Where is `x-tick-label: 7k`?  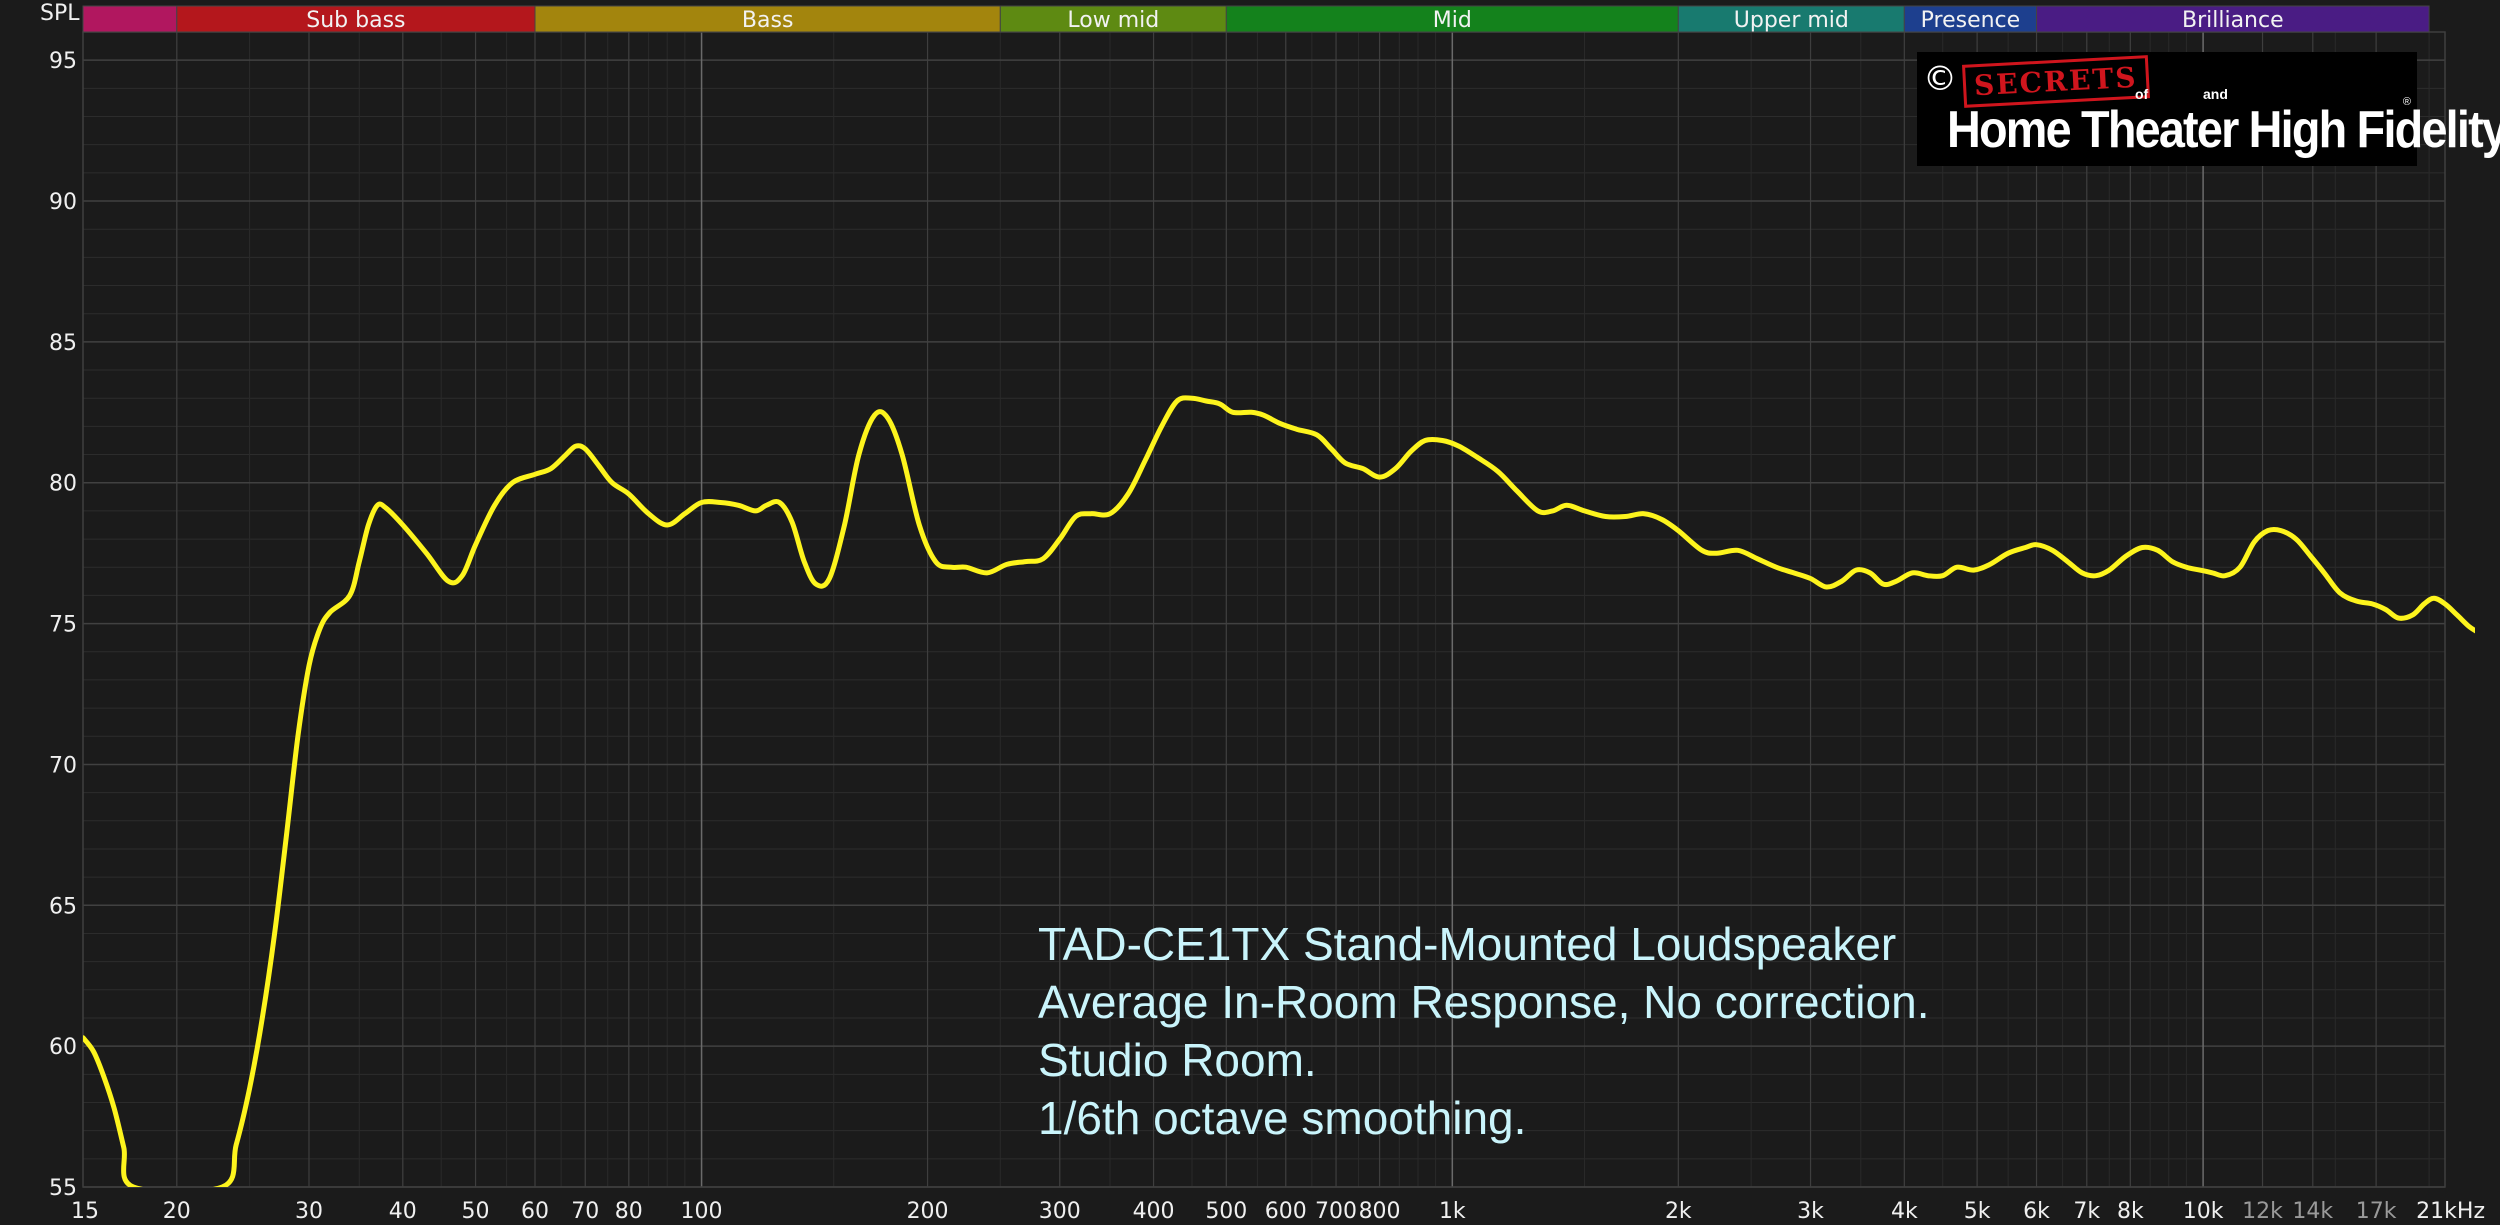 x-tick-label: 7k is located at coordinates (2086, 1211).